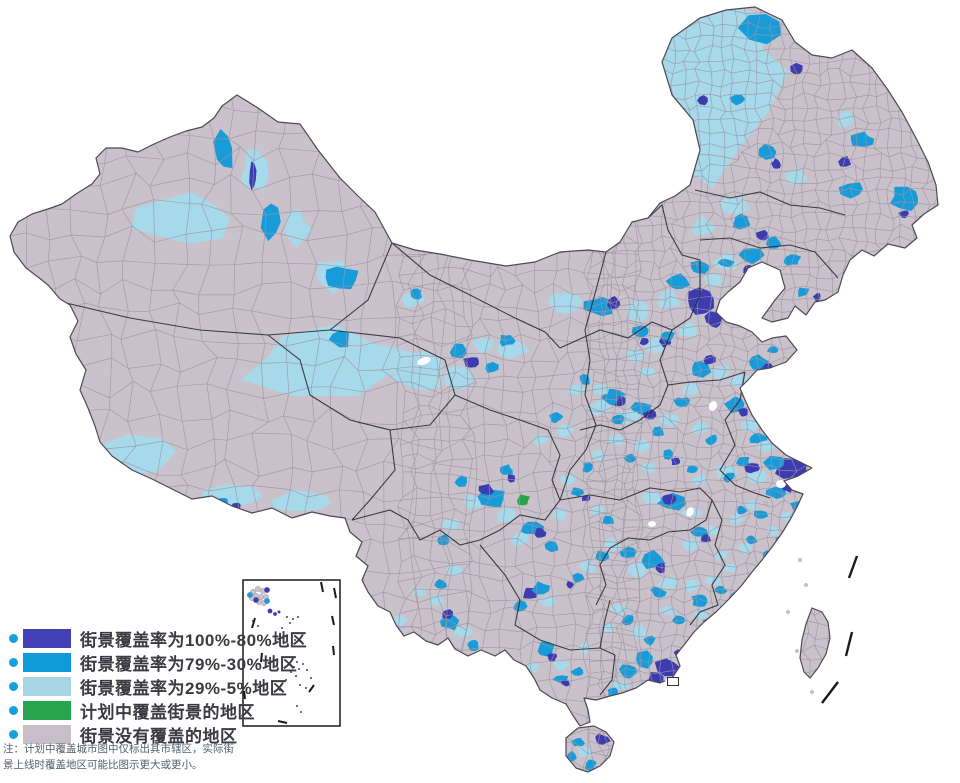 Image resolution: width=960 pixels, height=783 pixels. Describe the element at coordinates (159, 736) in the screenshot. I see `legend-item-label: 街景没有覆盖的地区` at that location.